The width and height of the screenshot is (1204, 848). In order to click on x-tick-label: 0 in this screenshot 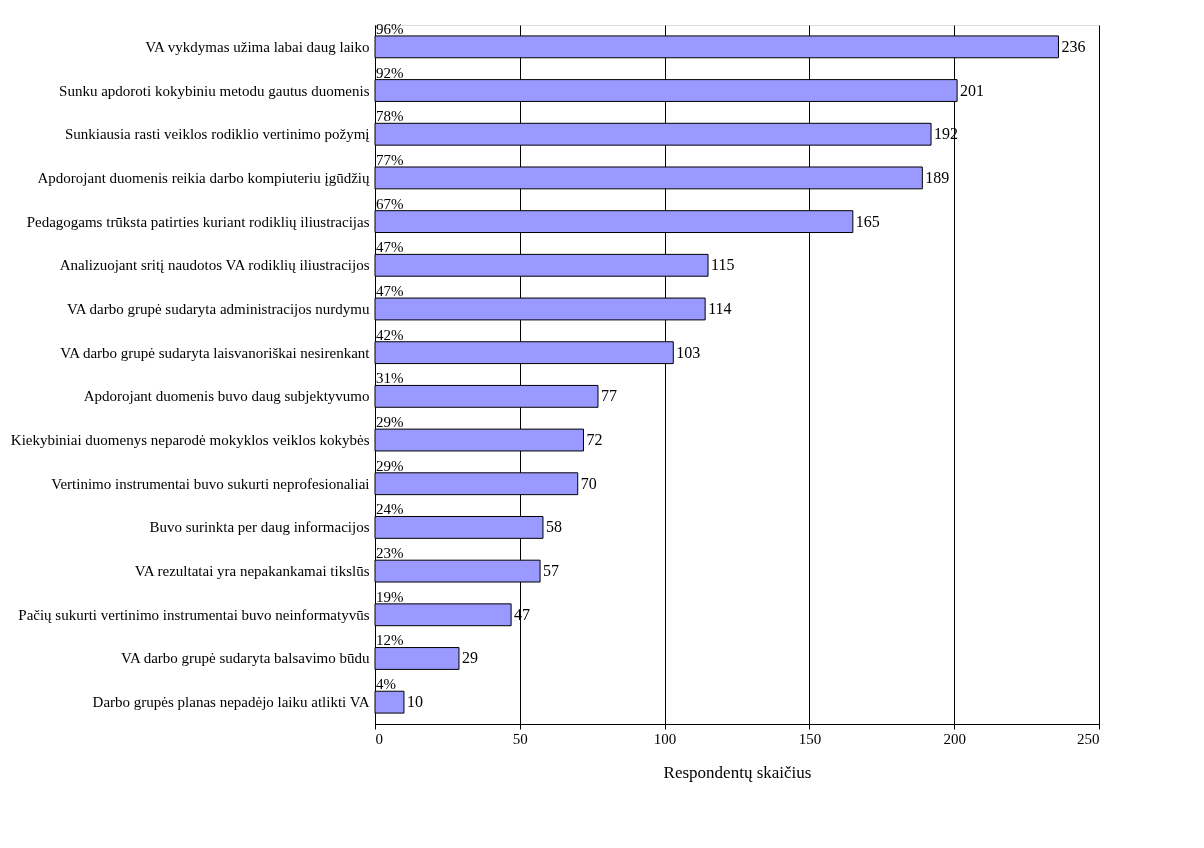, I will do `click(379, 738)`.